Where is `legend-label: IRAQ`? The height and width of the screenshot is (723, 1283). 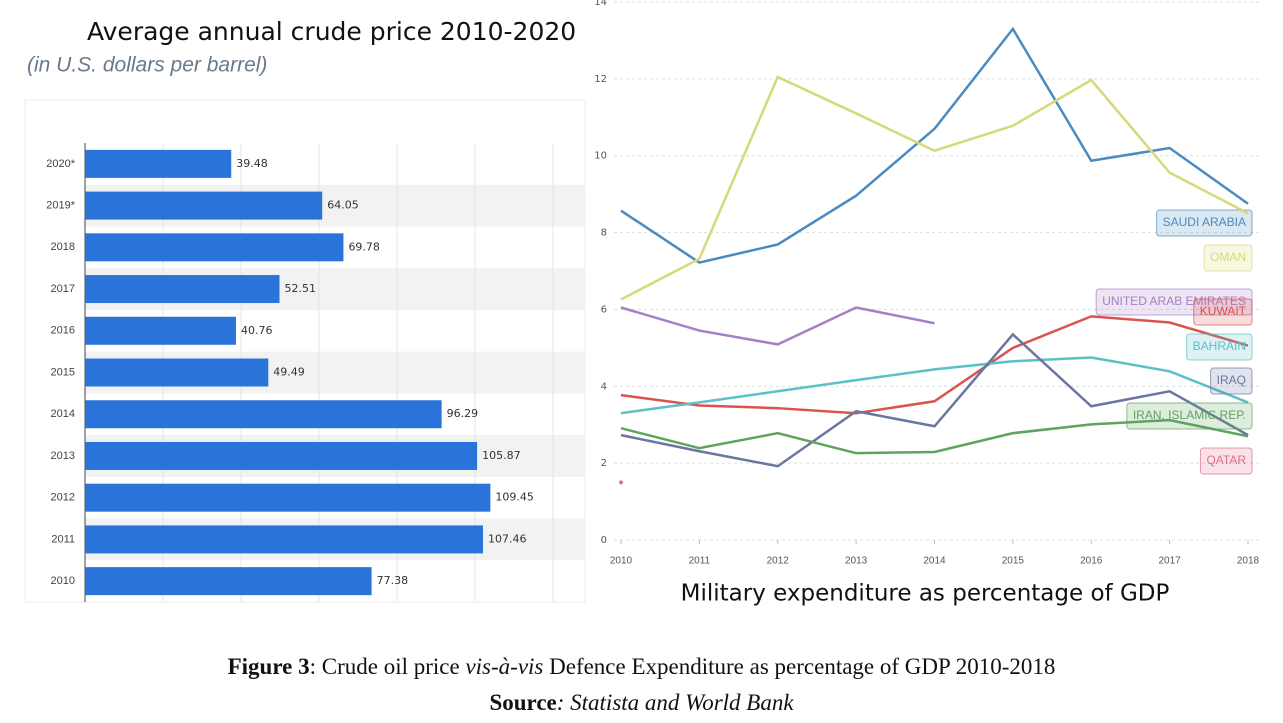
legend-label: IRAQ is located at coordinates (1231, 380).